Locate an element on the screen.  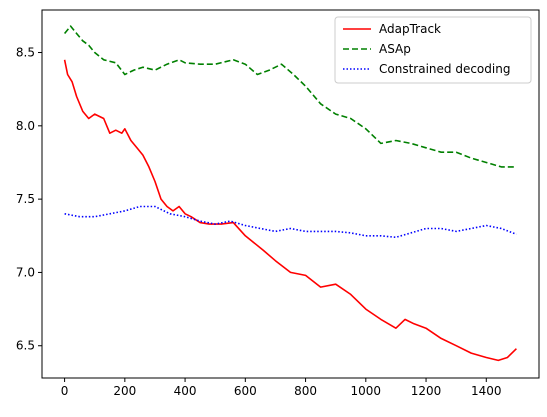
x-tick-label: 200 is located at coordinates (124, 391).